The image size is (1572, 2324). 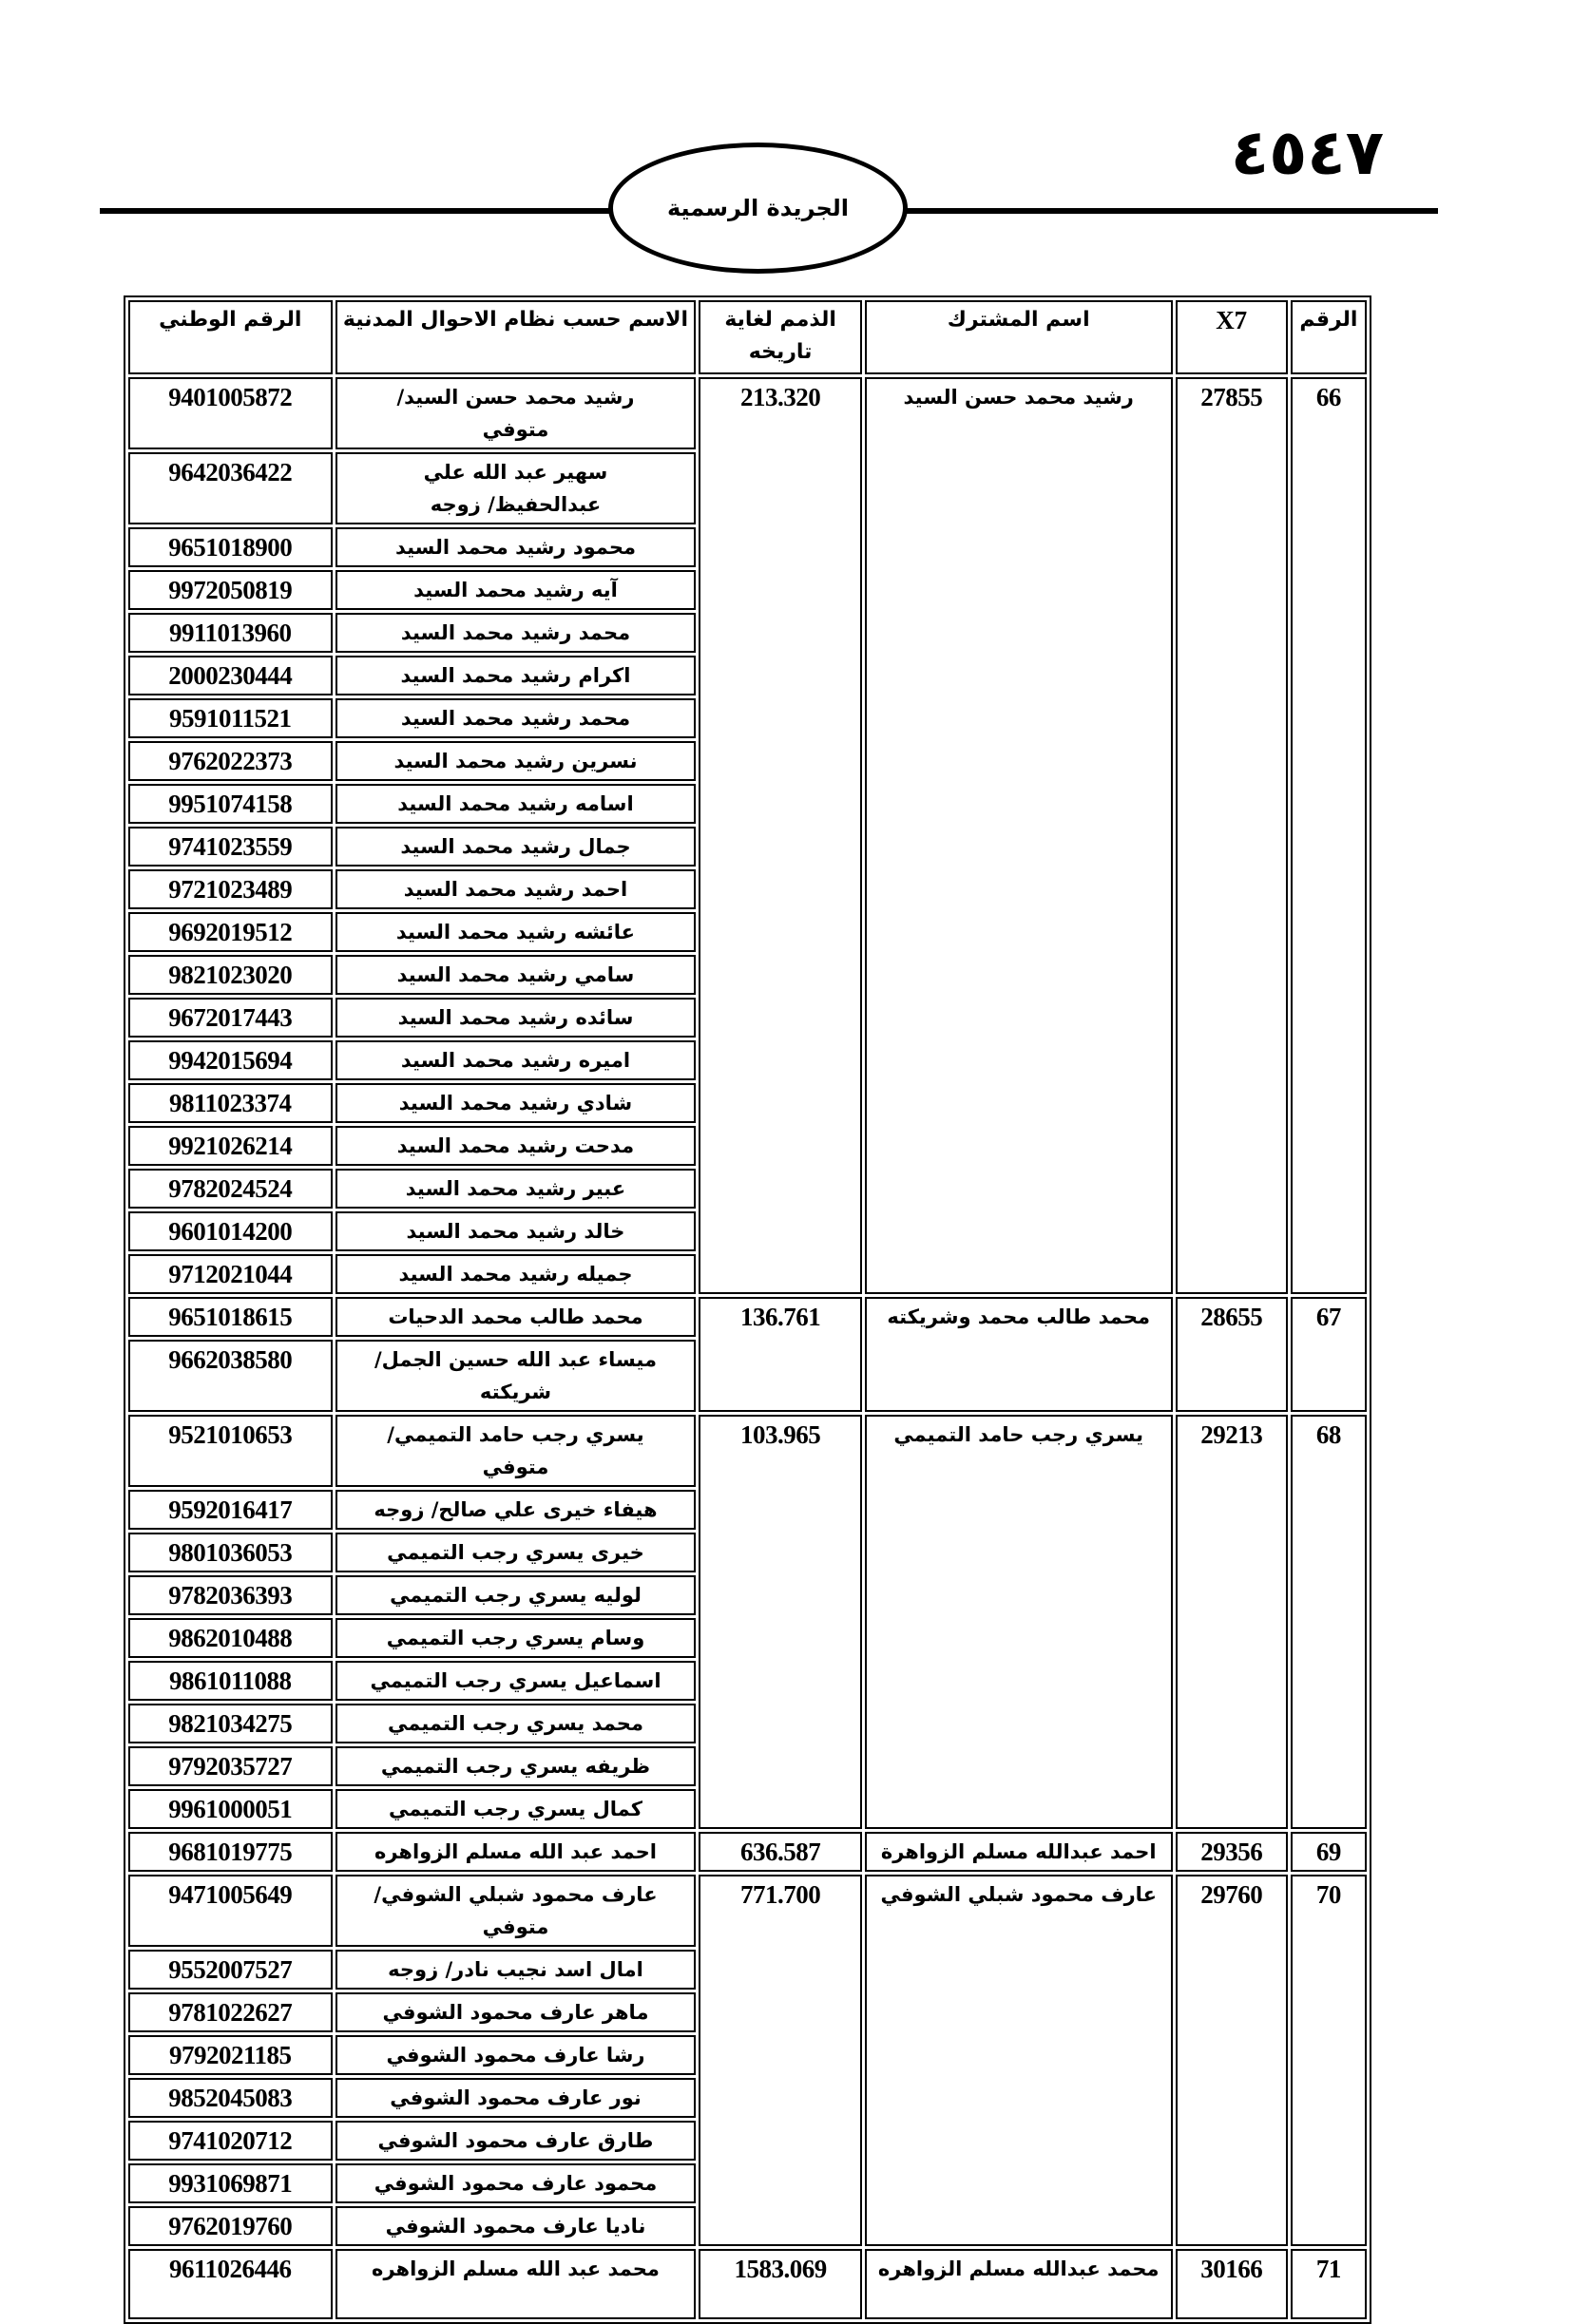 What do you see at coordinates (747, 804) in the screenshot?
I see `table-row: اسامه رشيد محمد السيد 9951074158` at bounding box center [747, 804].